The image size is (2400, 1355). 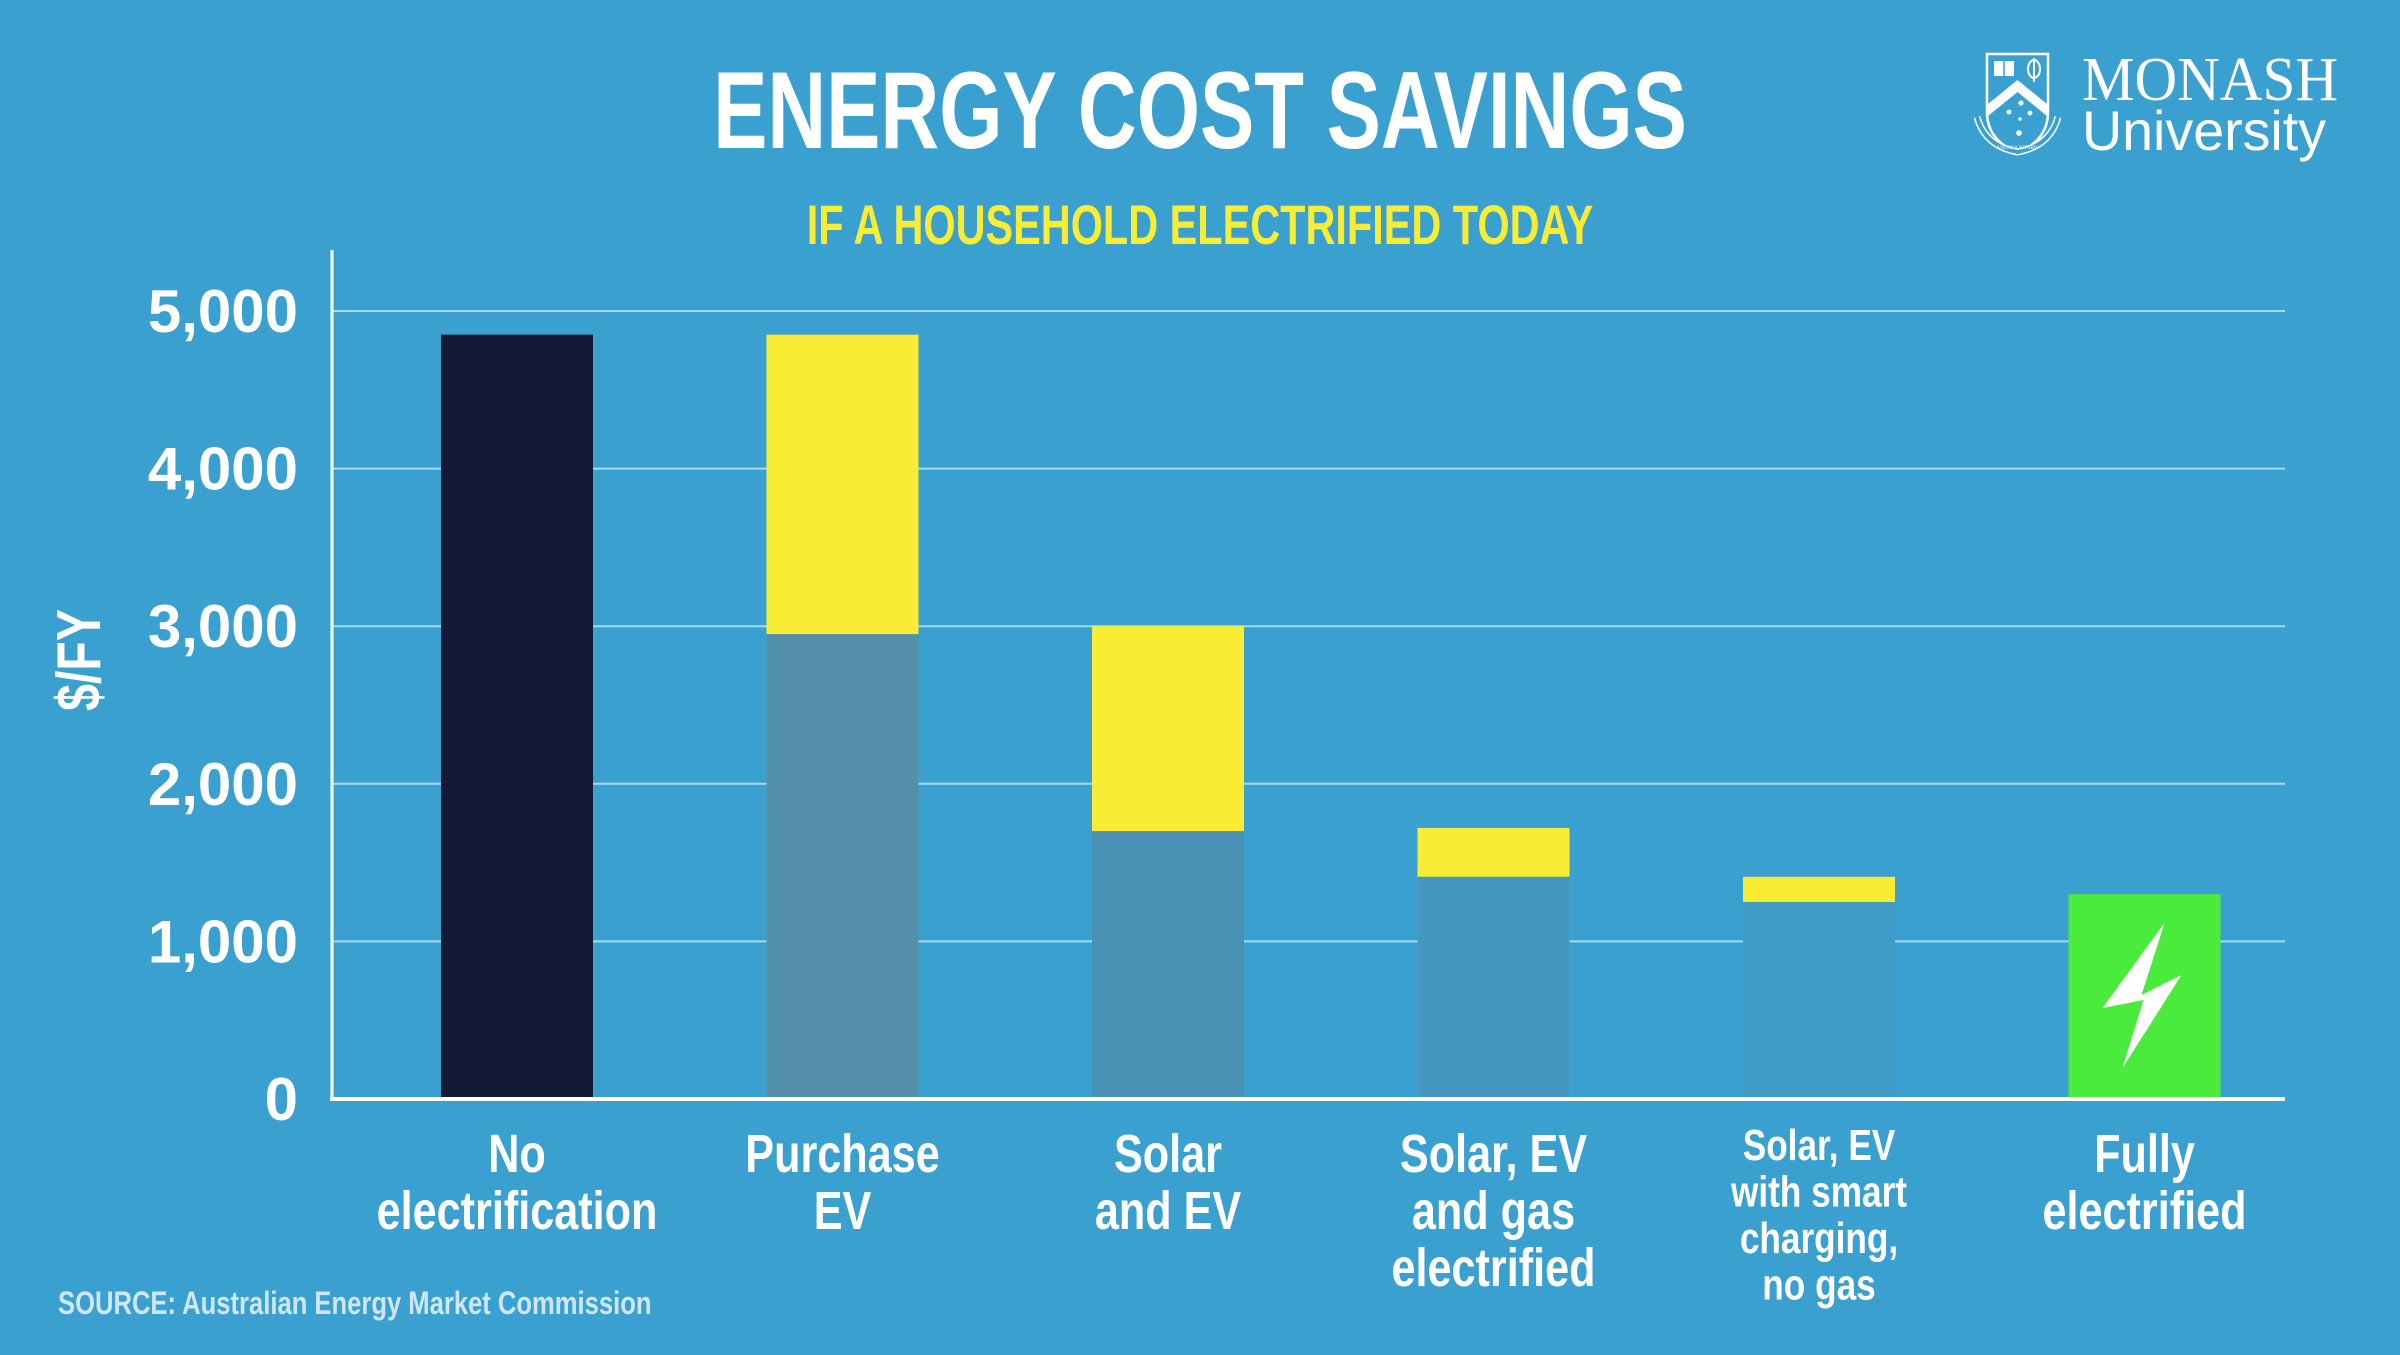 I want to click on y-tick-label: 0, so click(x=281, y=1099).